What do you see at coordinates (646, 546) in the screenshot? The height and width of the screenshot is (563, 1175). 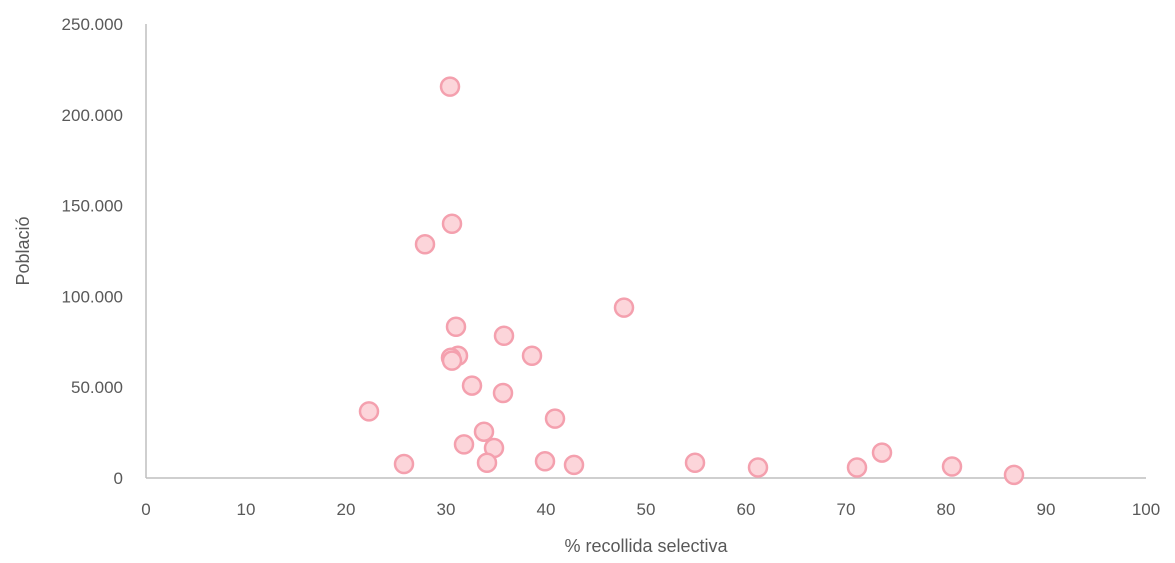 I see `x-axis-title: % recollida selectiva` at bounding box center [646, 546].